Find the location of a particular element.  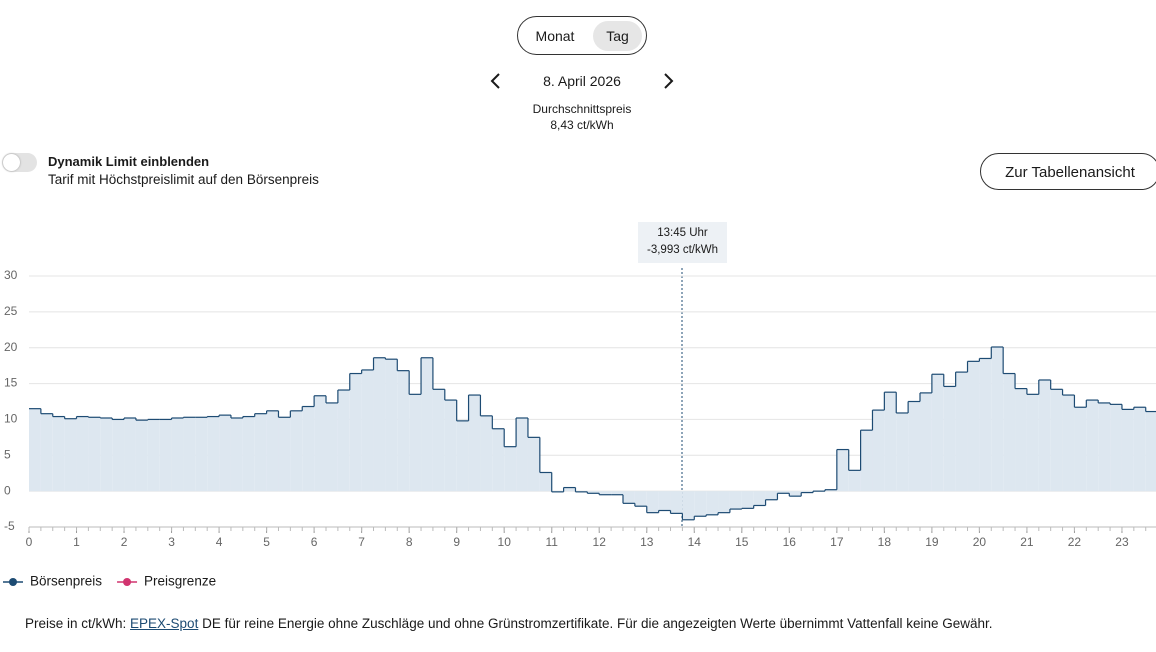

x-tick-label: 17 is located at coordinates (837, 542).